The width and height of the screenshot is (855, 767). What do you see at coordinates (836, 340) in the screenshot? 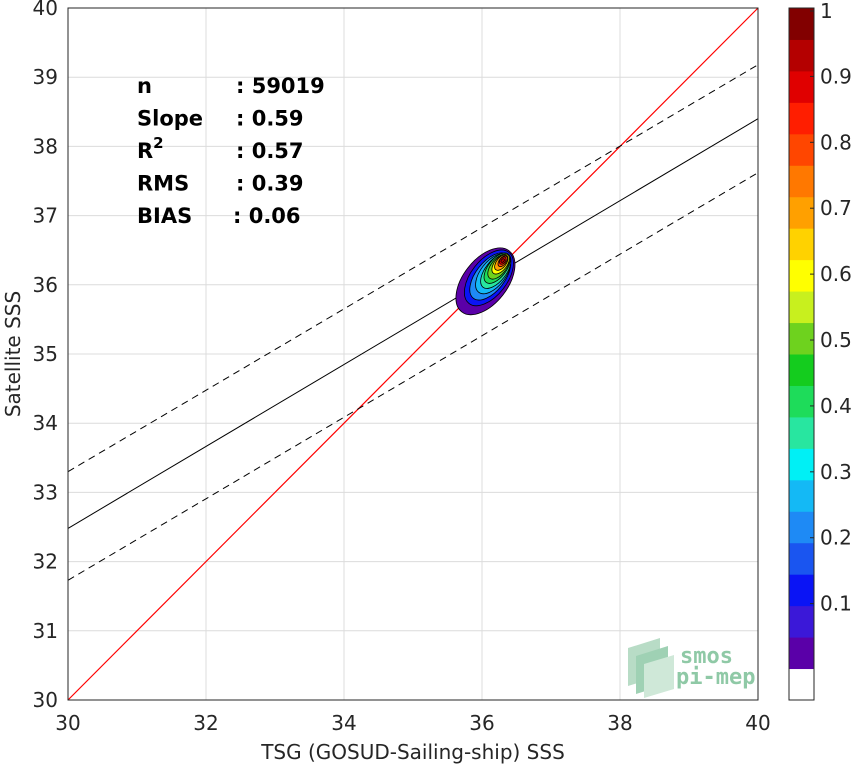
I see `colorbar-tick-label: 0.5` at bounding box center [836, 340].